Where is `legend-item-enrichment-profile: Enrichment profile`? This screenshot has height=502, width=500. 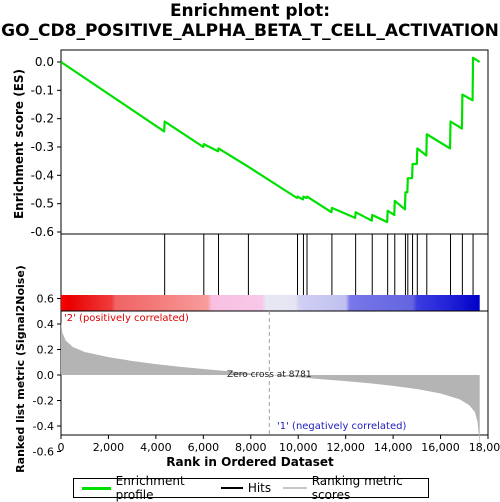 legend-item-enrichment-profile: Enrichment profile is located at coordinates (145, 488).